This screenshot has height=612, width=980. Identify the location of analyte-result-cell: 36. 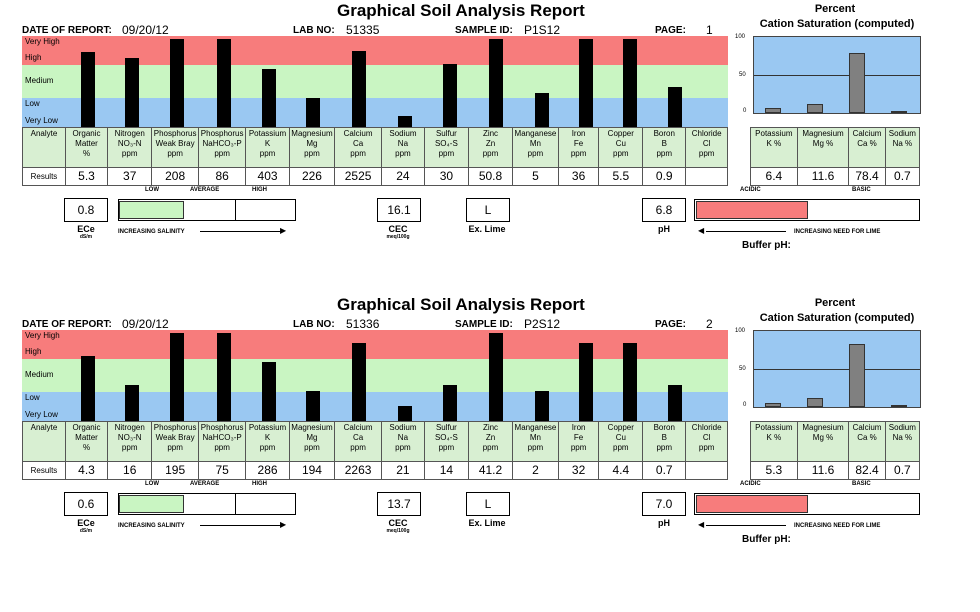
(578, 176).